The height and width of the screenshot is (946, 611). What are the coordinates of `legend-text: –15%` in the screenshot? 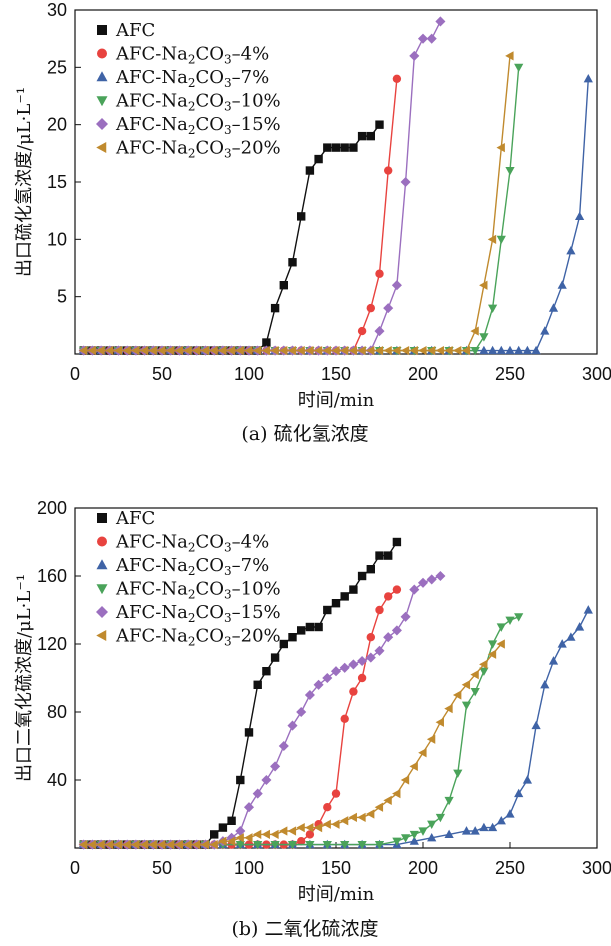 It's located at (256, 124).